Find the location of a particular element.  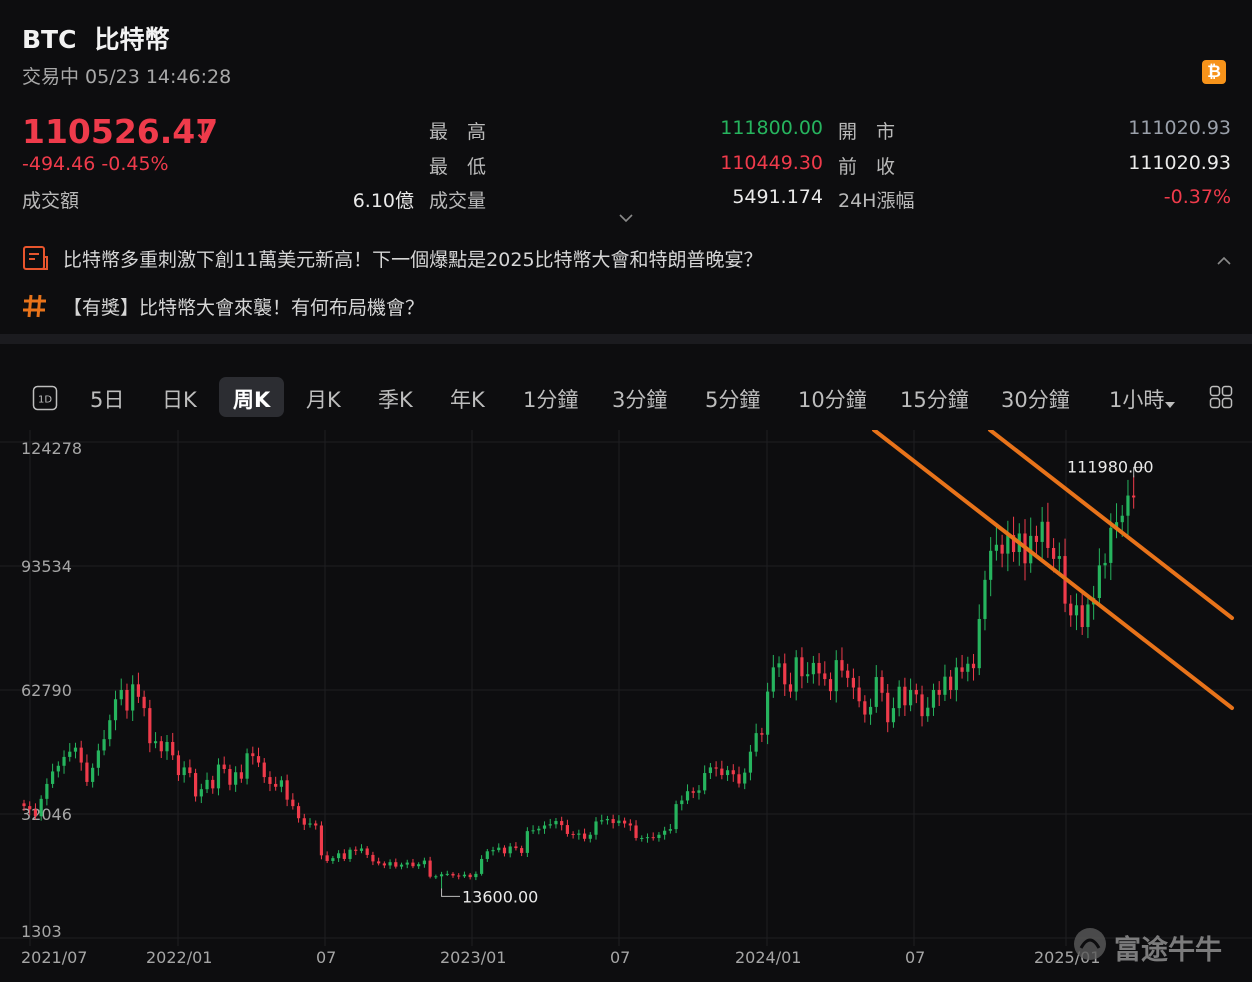

collapse-chevron-icon is located at coordinates (1224, 260).